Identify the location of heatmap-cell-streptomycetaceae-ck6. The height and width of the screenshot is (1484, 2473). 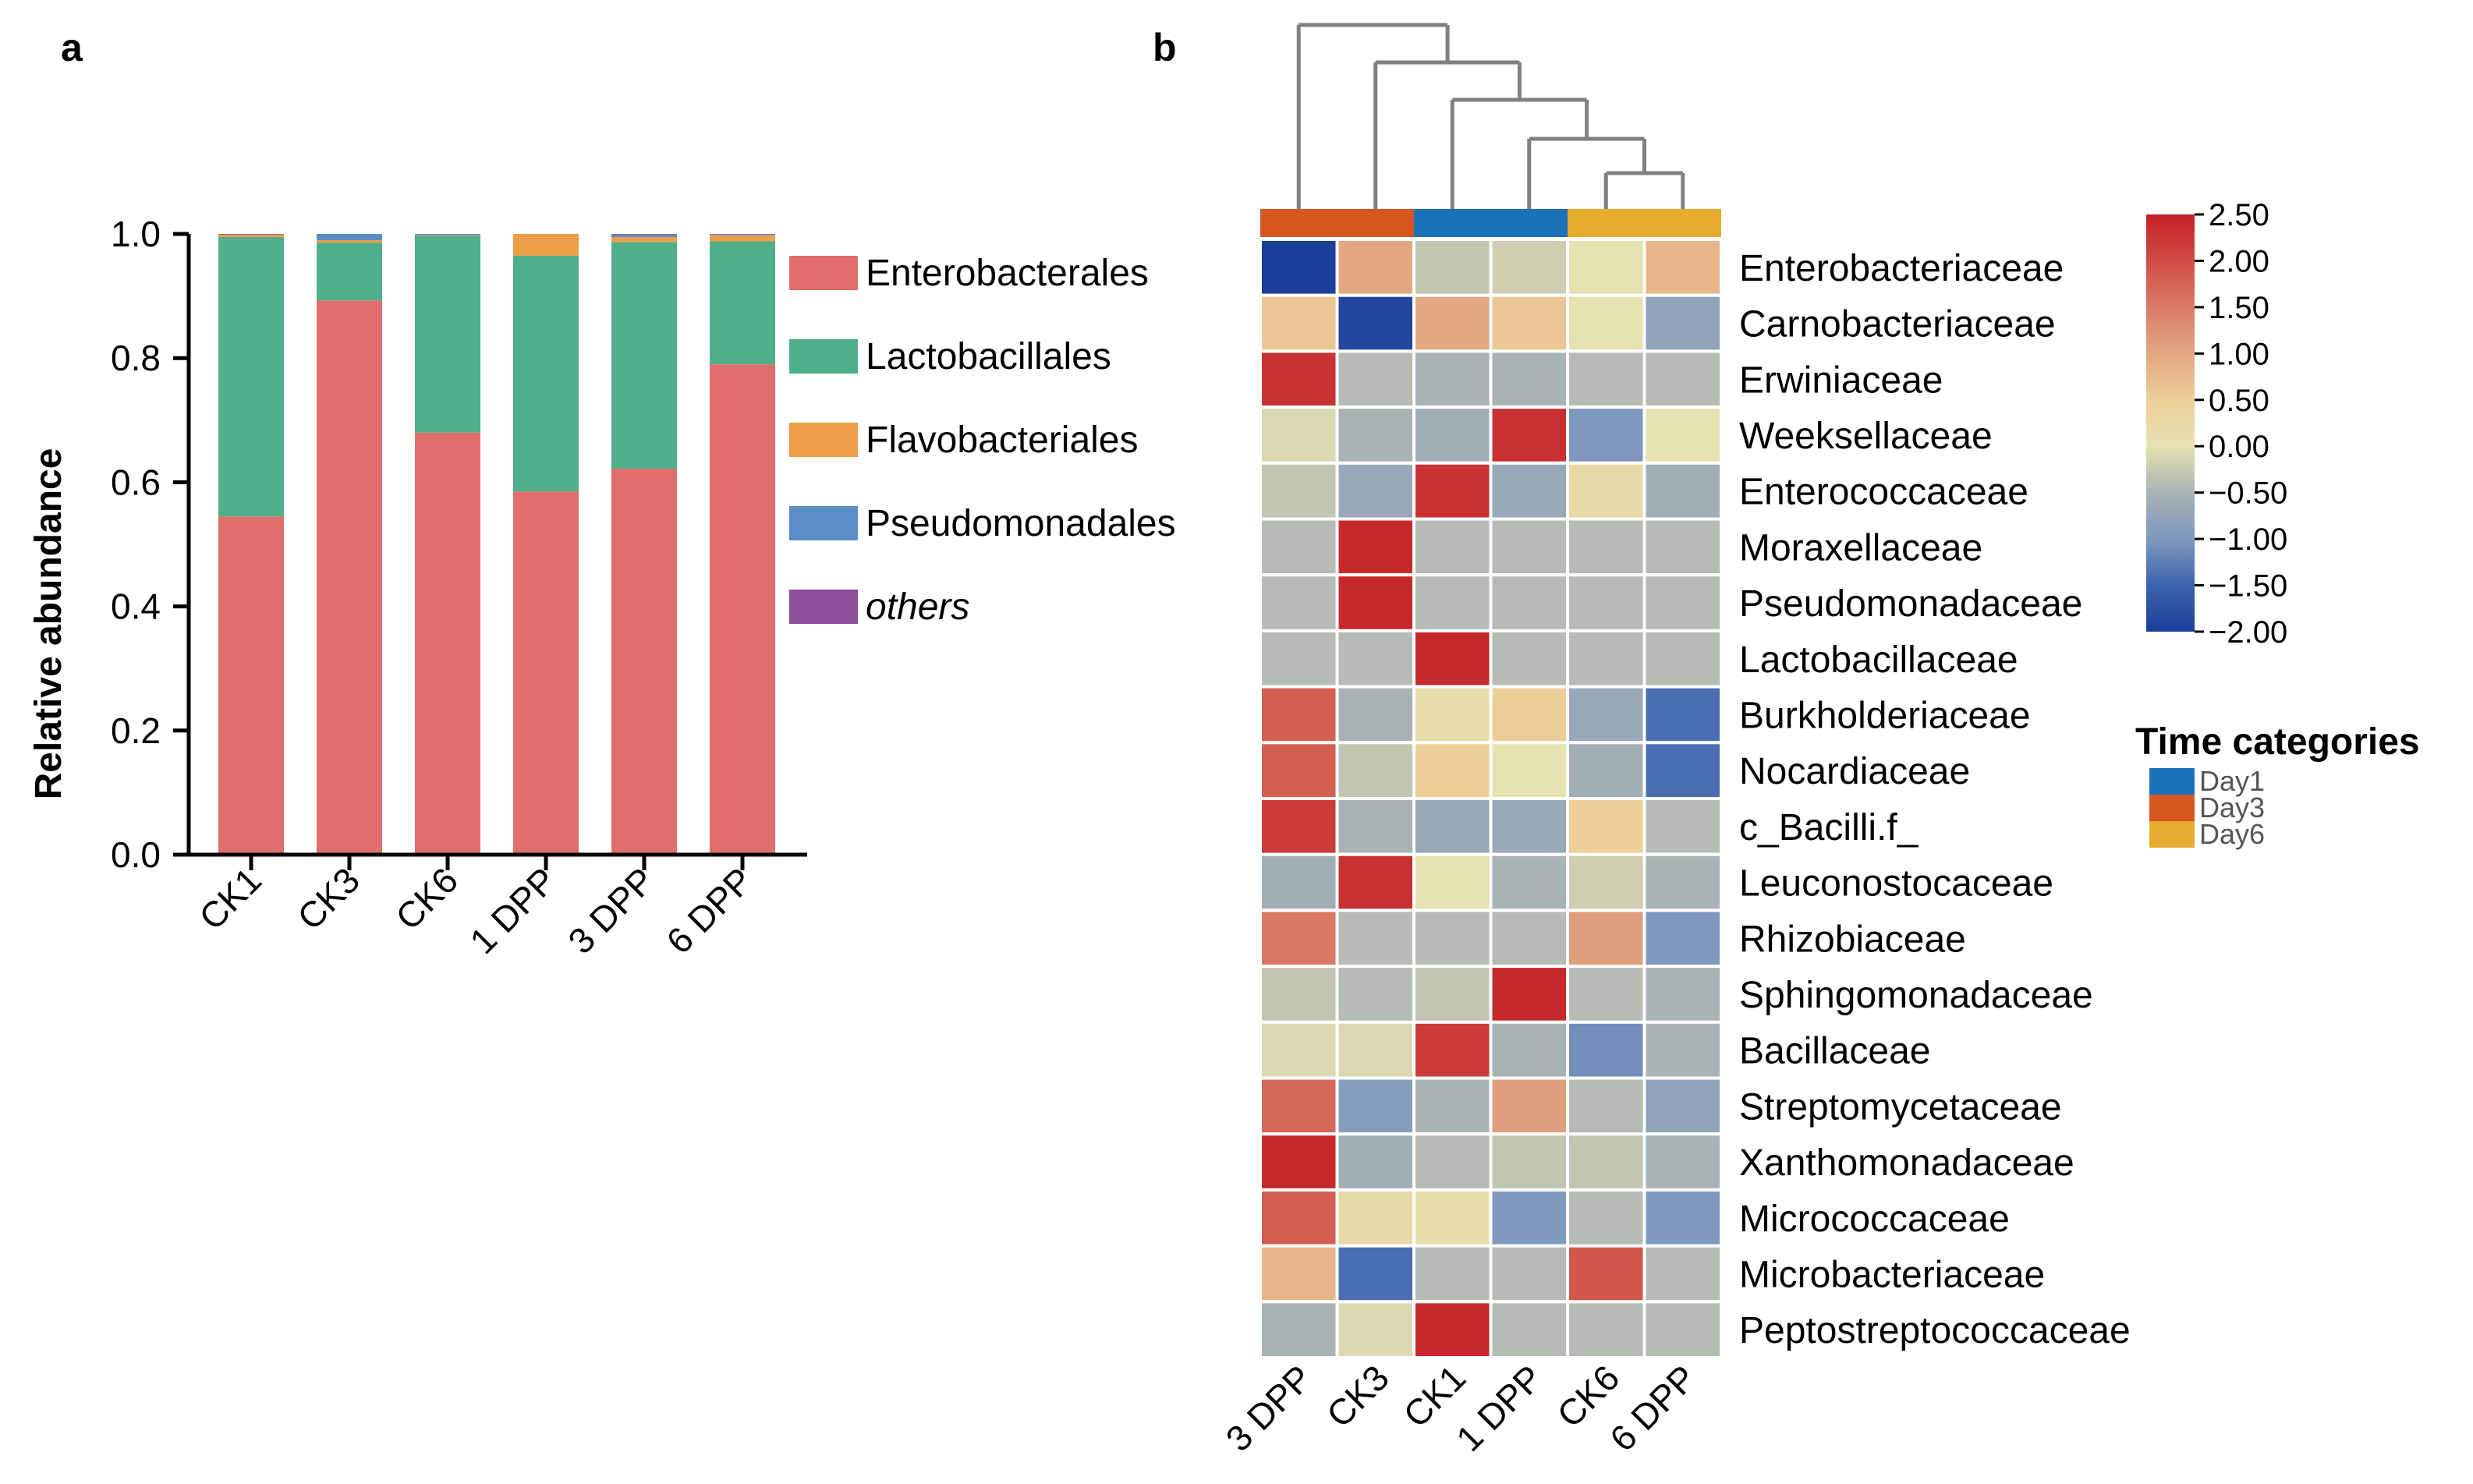
(1606, 1106).